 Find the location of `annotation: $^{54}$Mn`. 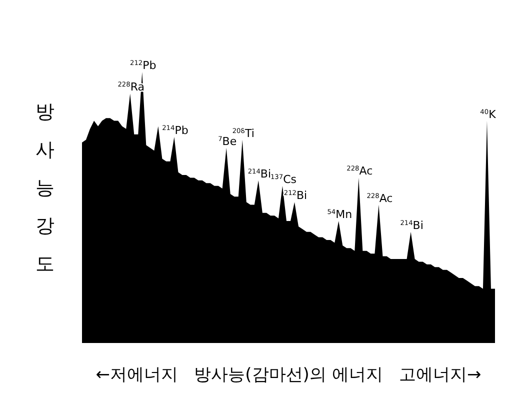

annotation: $^{54}$Mn is located at coordinates (339, 215).